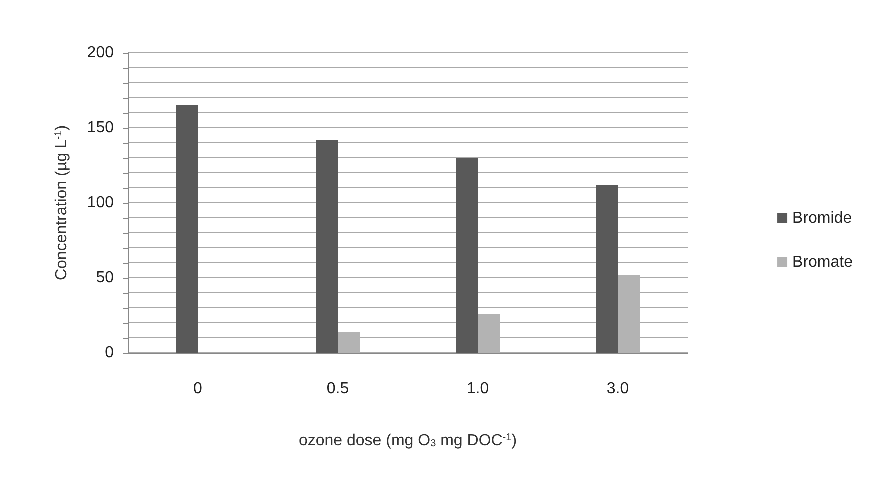 This screenshot has width=888, height=483. What do you see at coordinates (62, 203) in the screenshot?
I see `y-axis-title: Concentration (µg L-1)` at bounding box center [62, 203].